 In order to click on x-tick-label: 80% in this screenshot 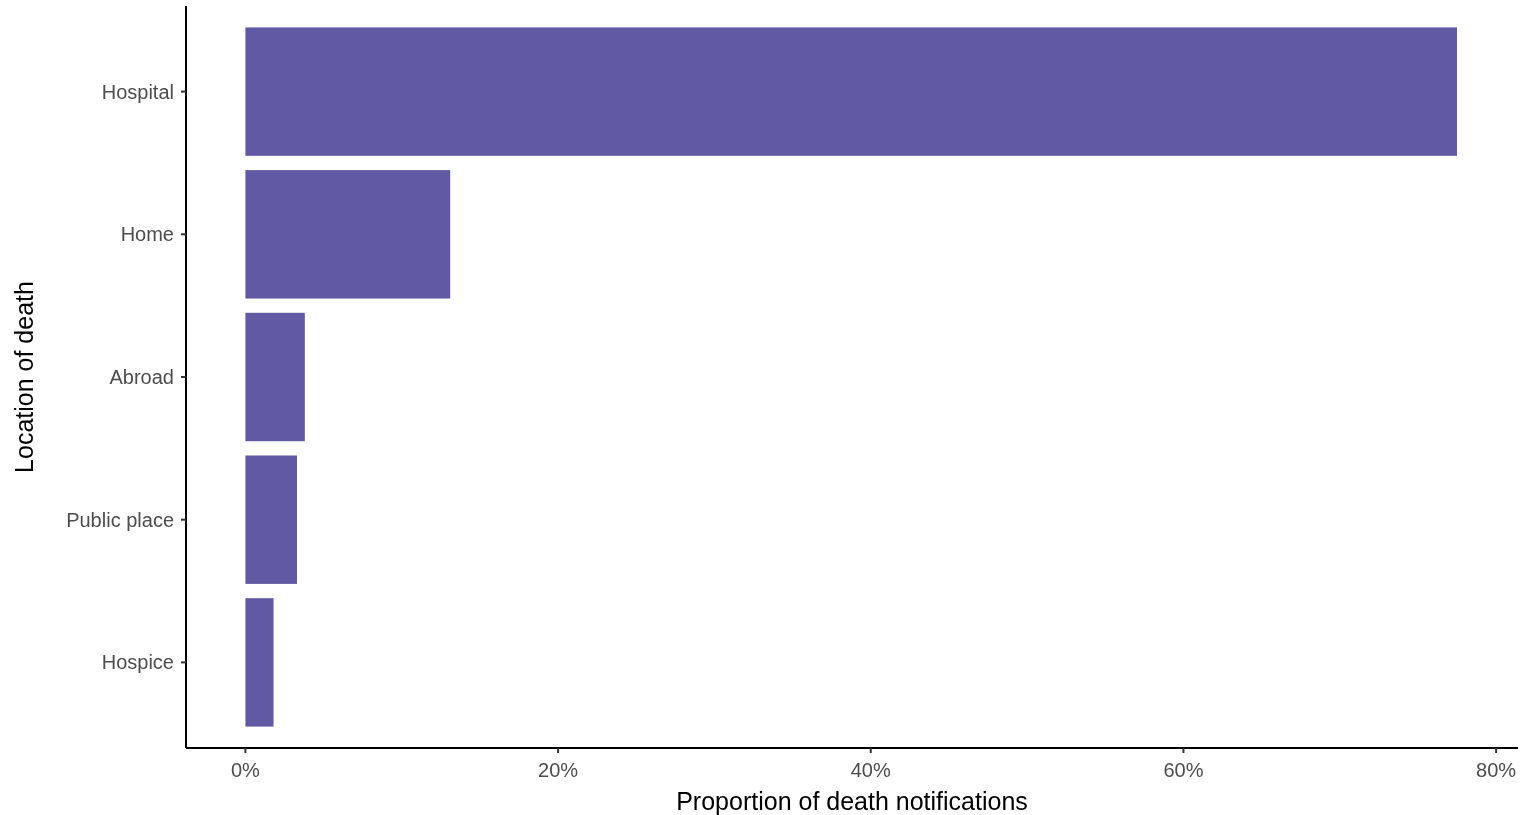, I will do `click(1496, 770)`.